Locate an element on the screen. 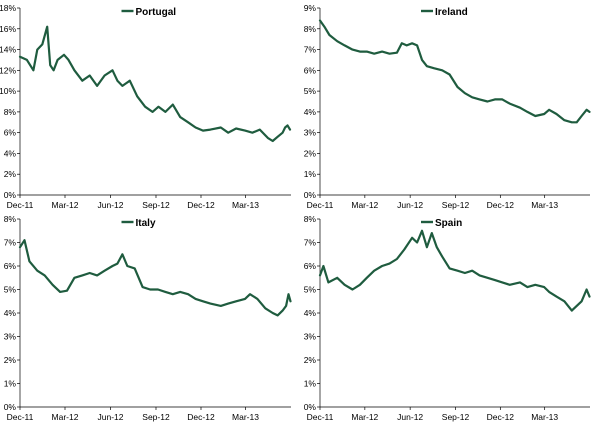 This screenshot has height=425, width=597. legend-label: Ireland is located at coordinates (451, 12).